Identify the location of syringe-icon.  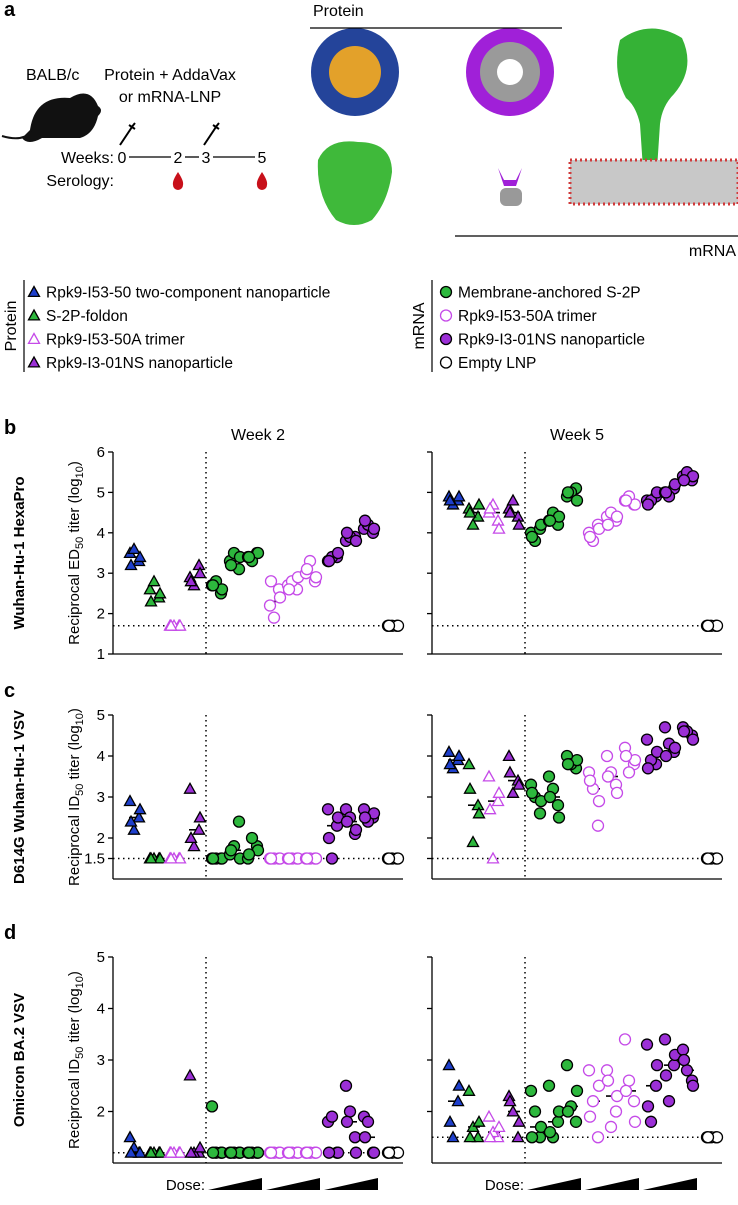
(211, 134).